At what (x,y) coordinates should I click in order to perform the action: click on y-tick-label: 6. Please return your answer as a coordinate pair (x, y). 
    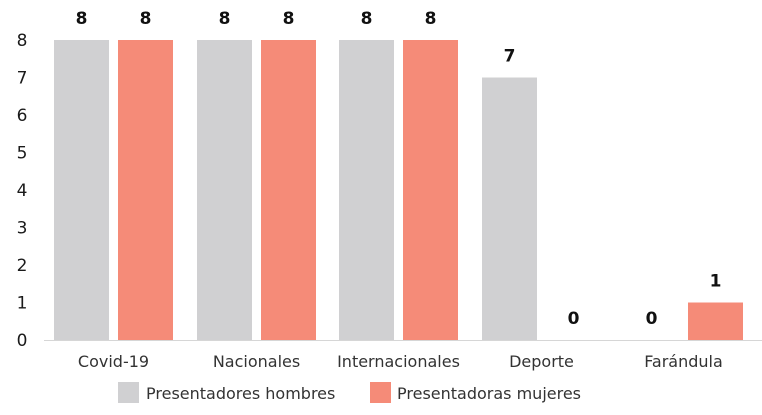
    Looking at the image, I should click on (22, 116).